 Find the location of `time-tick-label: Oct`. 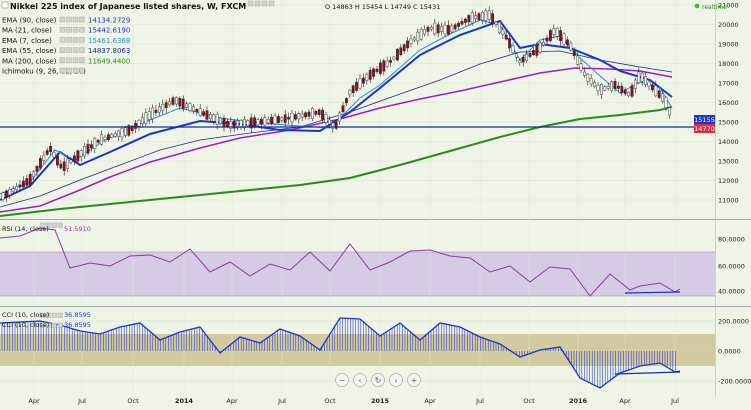

time-tick-label: Oct is located at coordinates (529, 401).